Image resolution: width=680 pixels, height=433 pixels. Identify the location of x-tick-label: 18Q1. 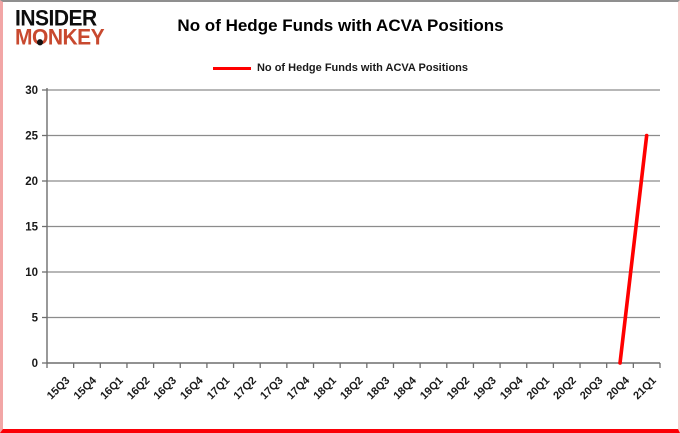
(325, 389).